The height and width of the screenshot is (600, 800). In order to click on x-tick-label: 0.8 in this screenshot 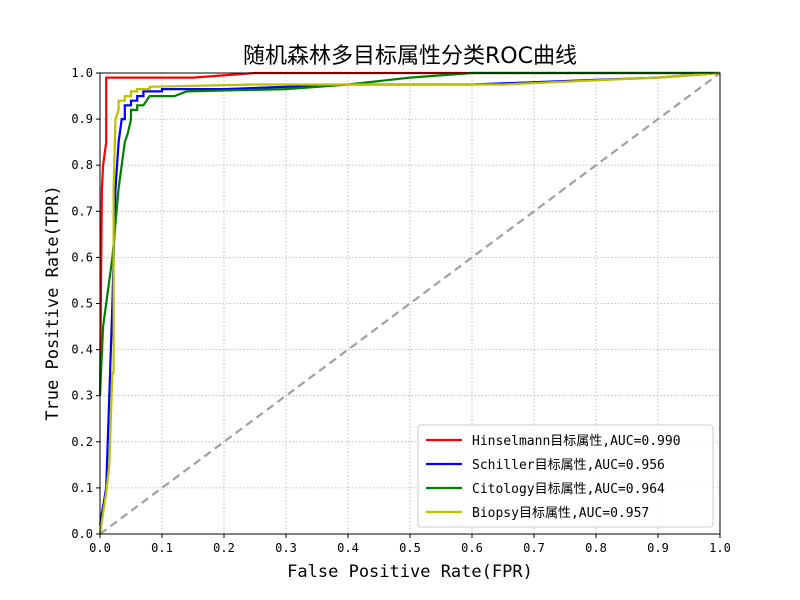, I will do `click(596, 548)`.